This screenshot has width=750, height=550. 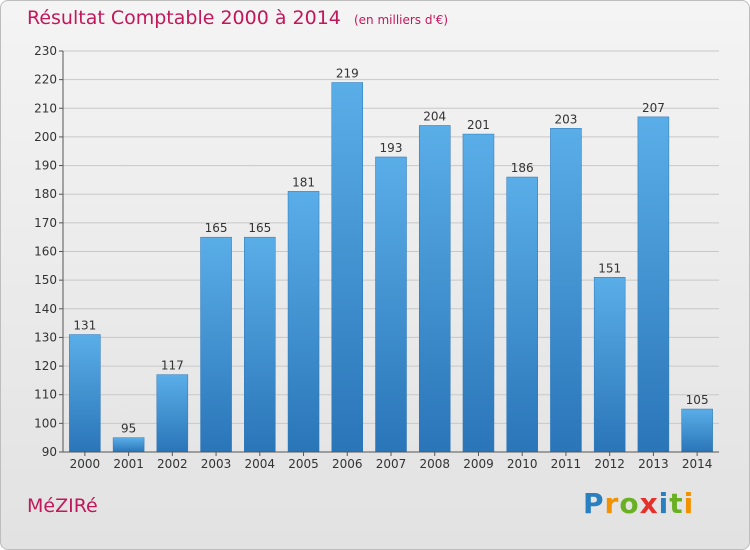 I want to click on y-tick-label: 120, so click(x=45, y=366).